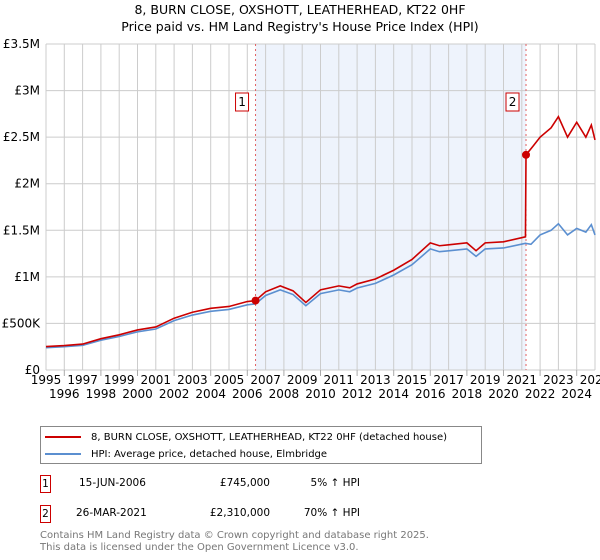  What do you see at coordinates (64, 394) in the screenshot?
I see `x-tick-label: 1996` at bounding box center [64, 394].